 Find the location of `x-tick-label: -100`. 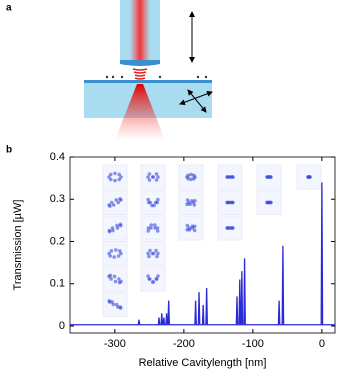

x-tick-label: -100 is located at coordinates (253, 344).